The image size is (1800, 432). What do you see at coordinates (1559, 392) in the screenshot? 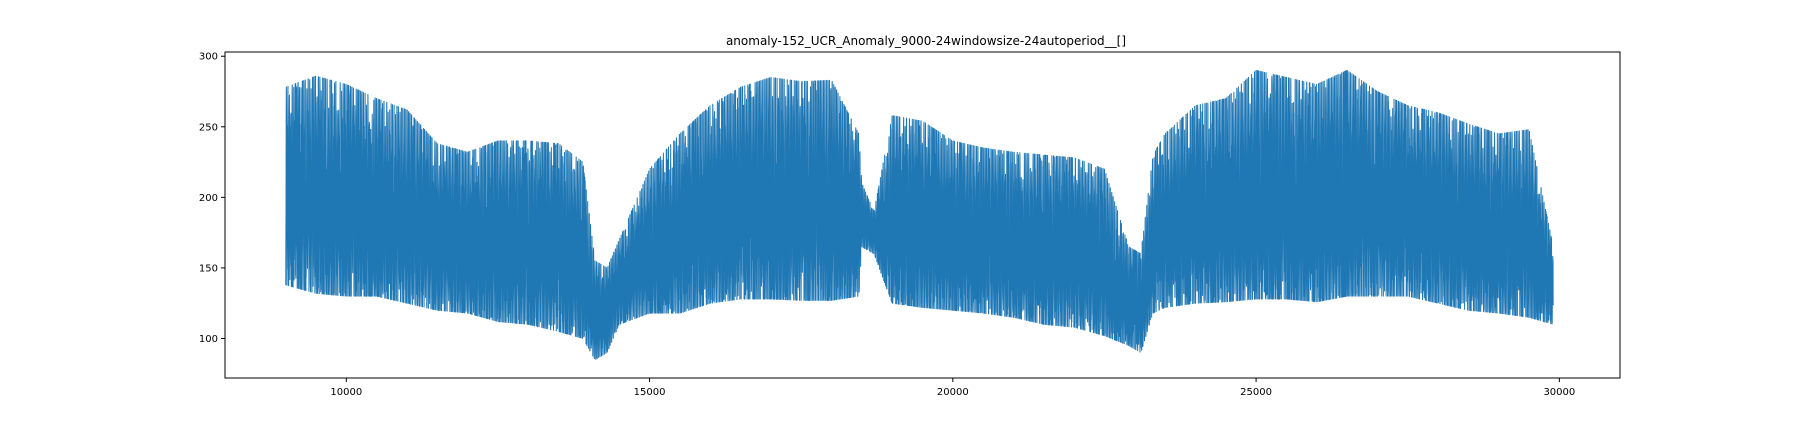
I see `x-tick-label: 30000` at bounding box center [1559, 392].